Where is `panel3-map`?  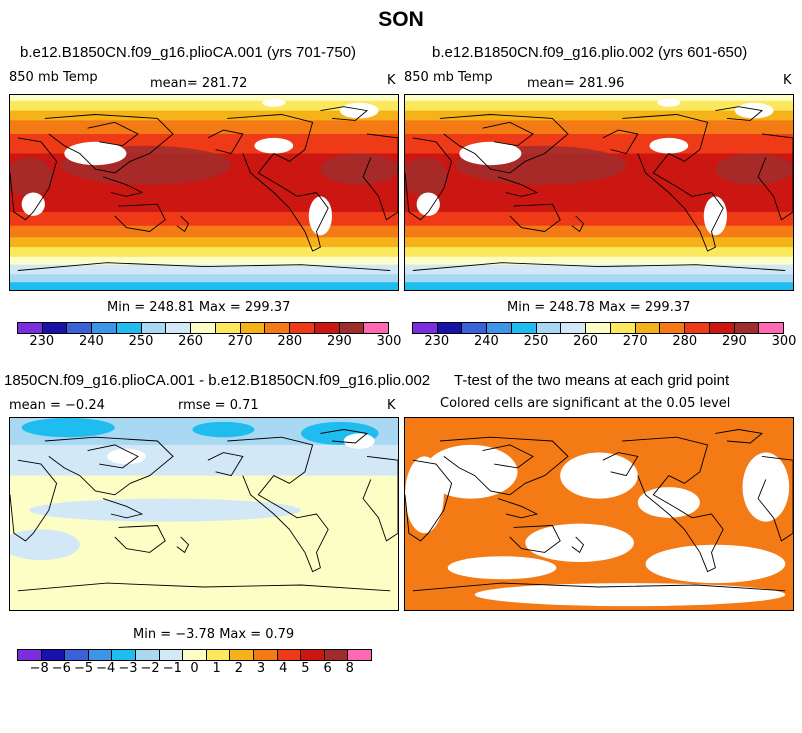 panel3-map is located at coordinates (204, 514).